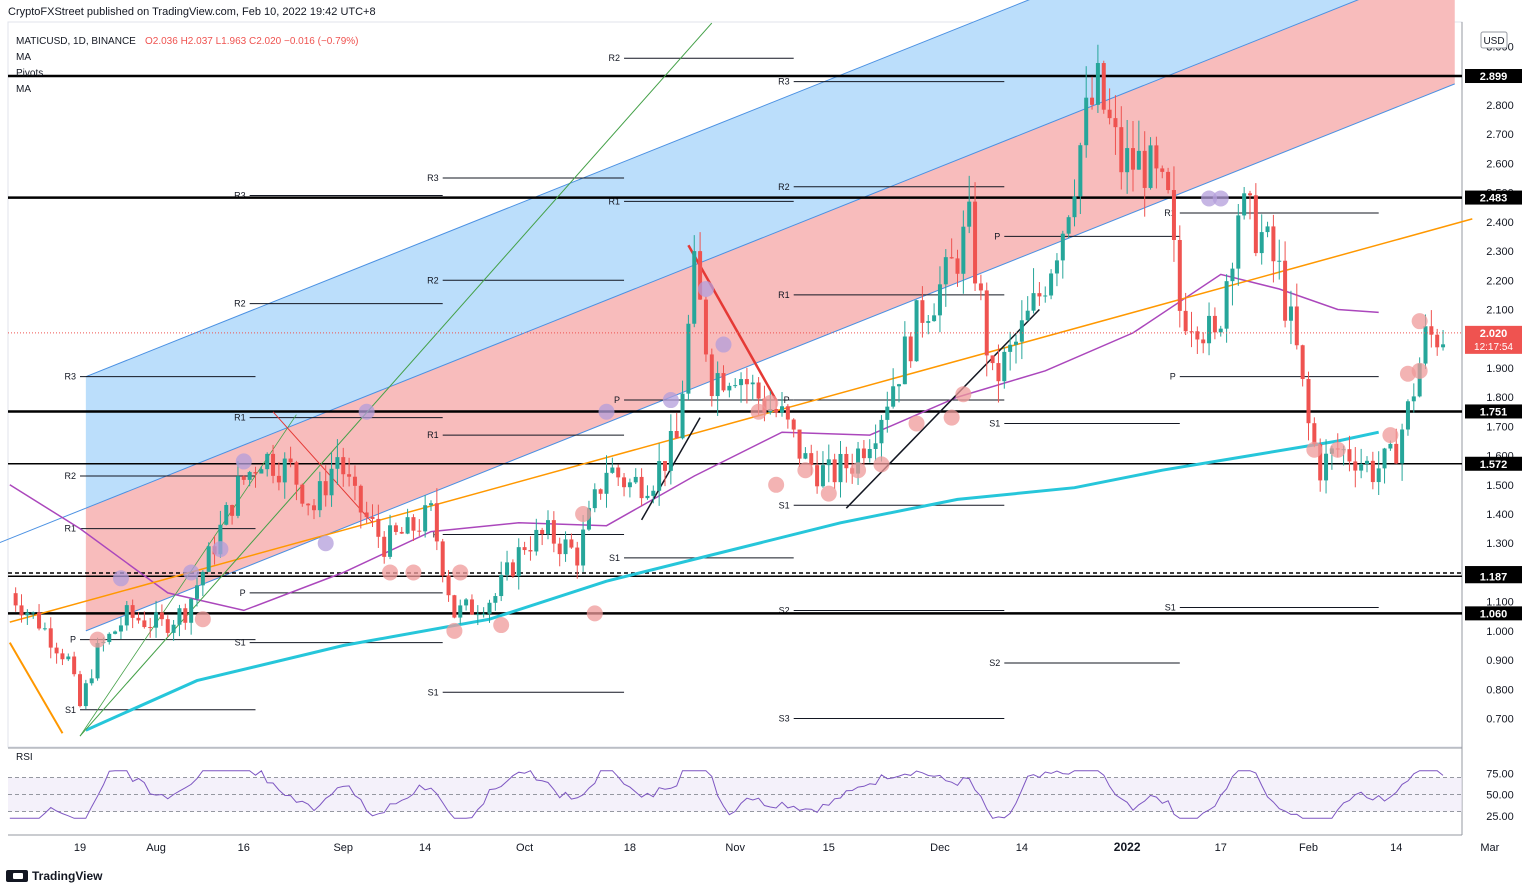 The height and width of the screenshot is (894, 1536). Describe the element at coordinates (726, 794) in the screenshot. I see `rsi-line` at that location.